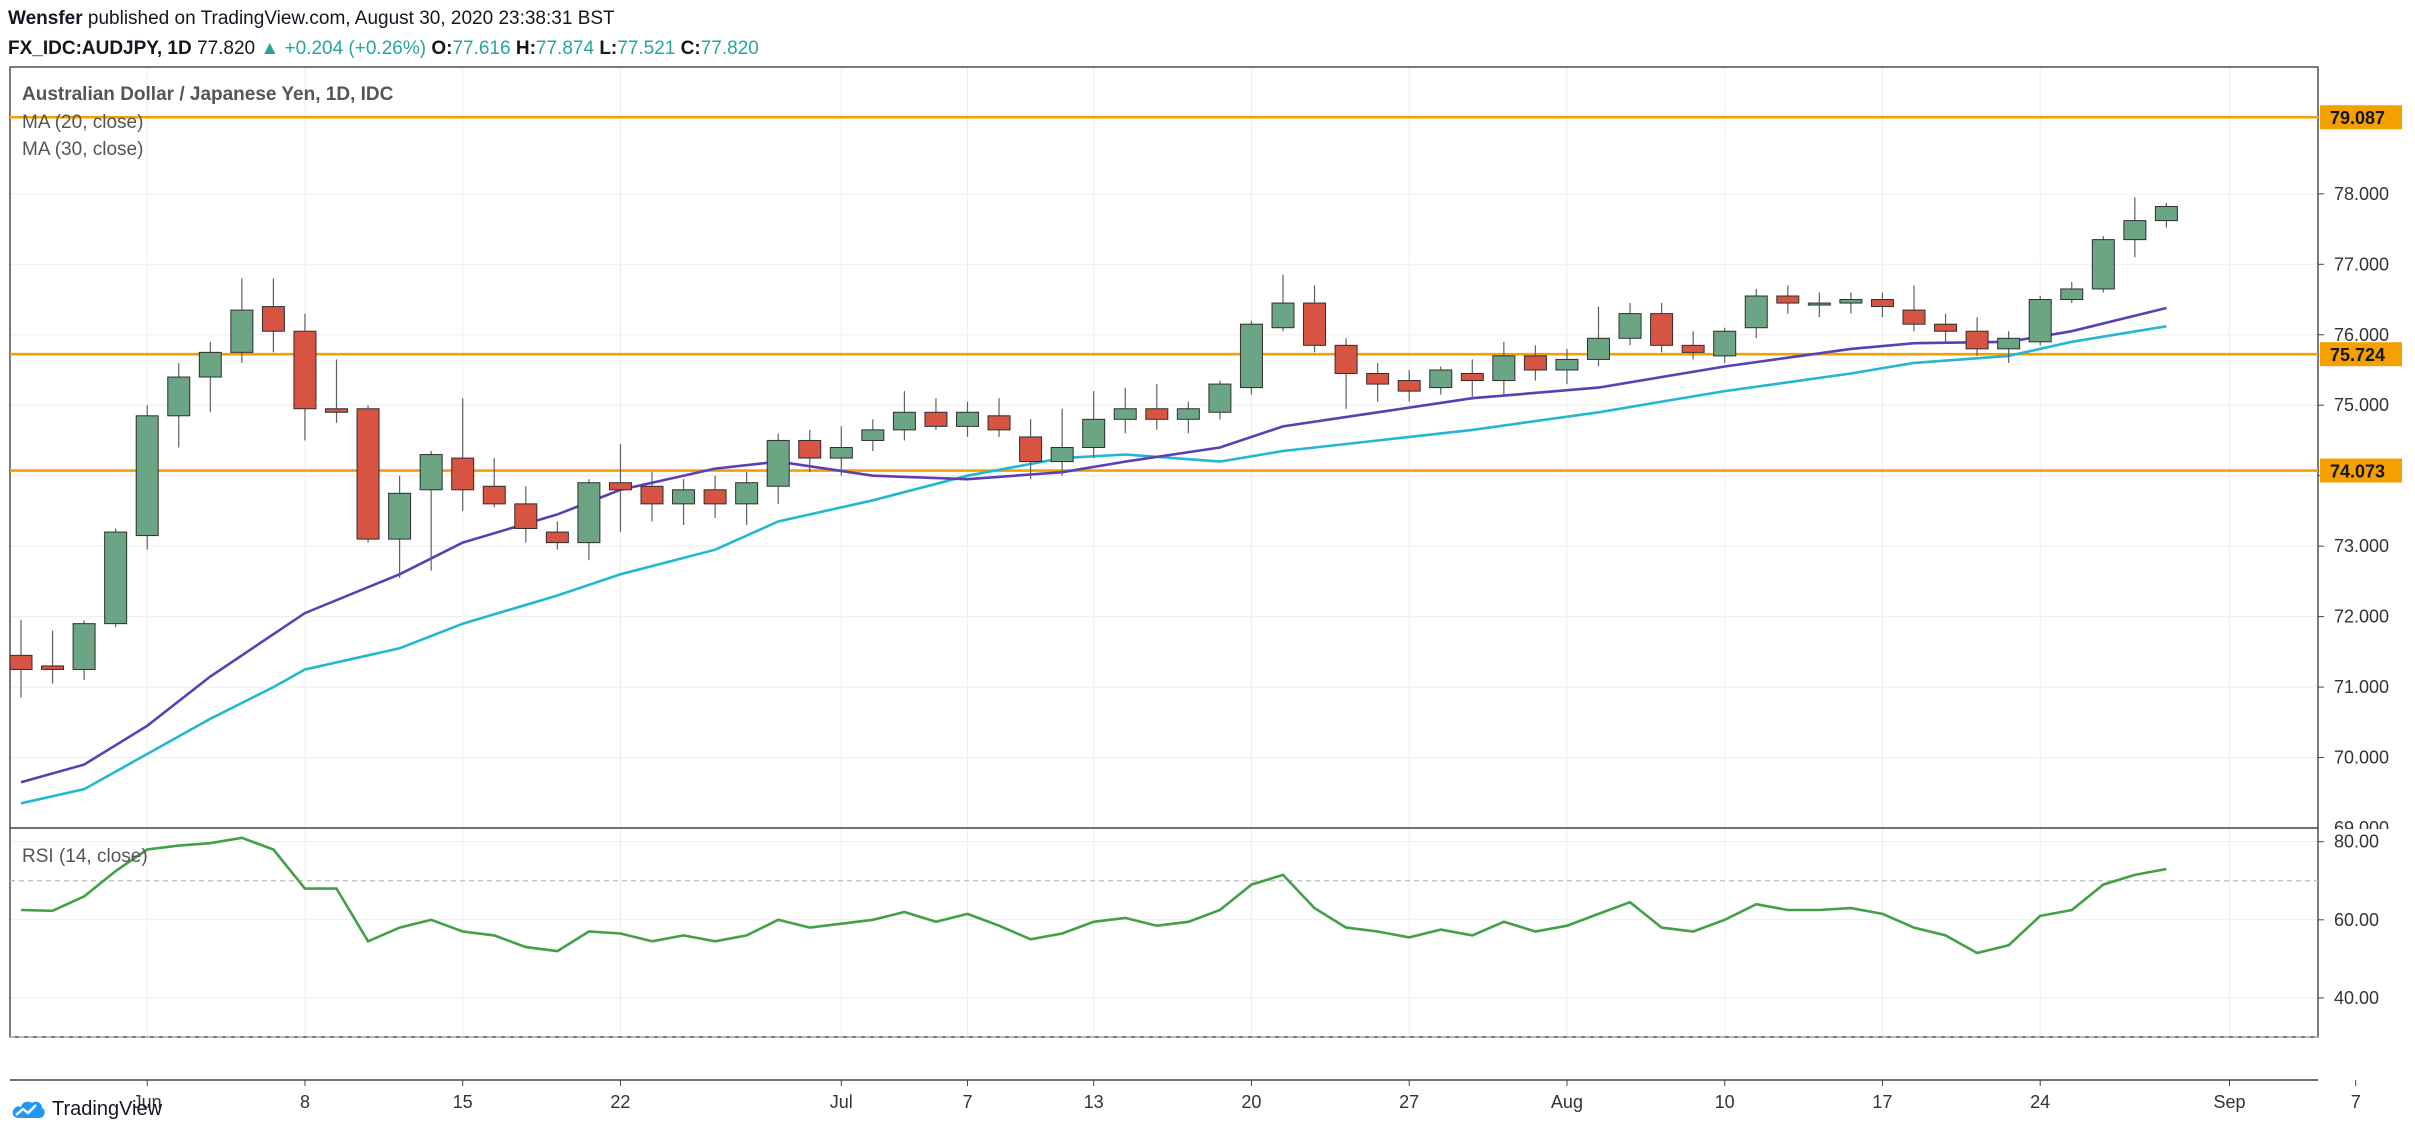 The height and width of the screenshot is (1139, 2415). What do you see at coordinates (463, 1102) in the screenshot?
I see `time-tick-label: 15` at bounding box center [463, 1102].